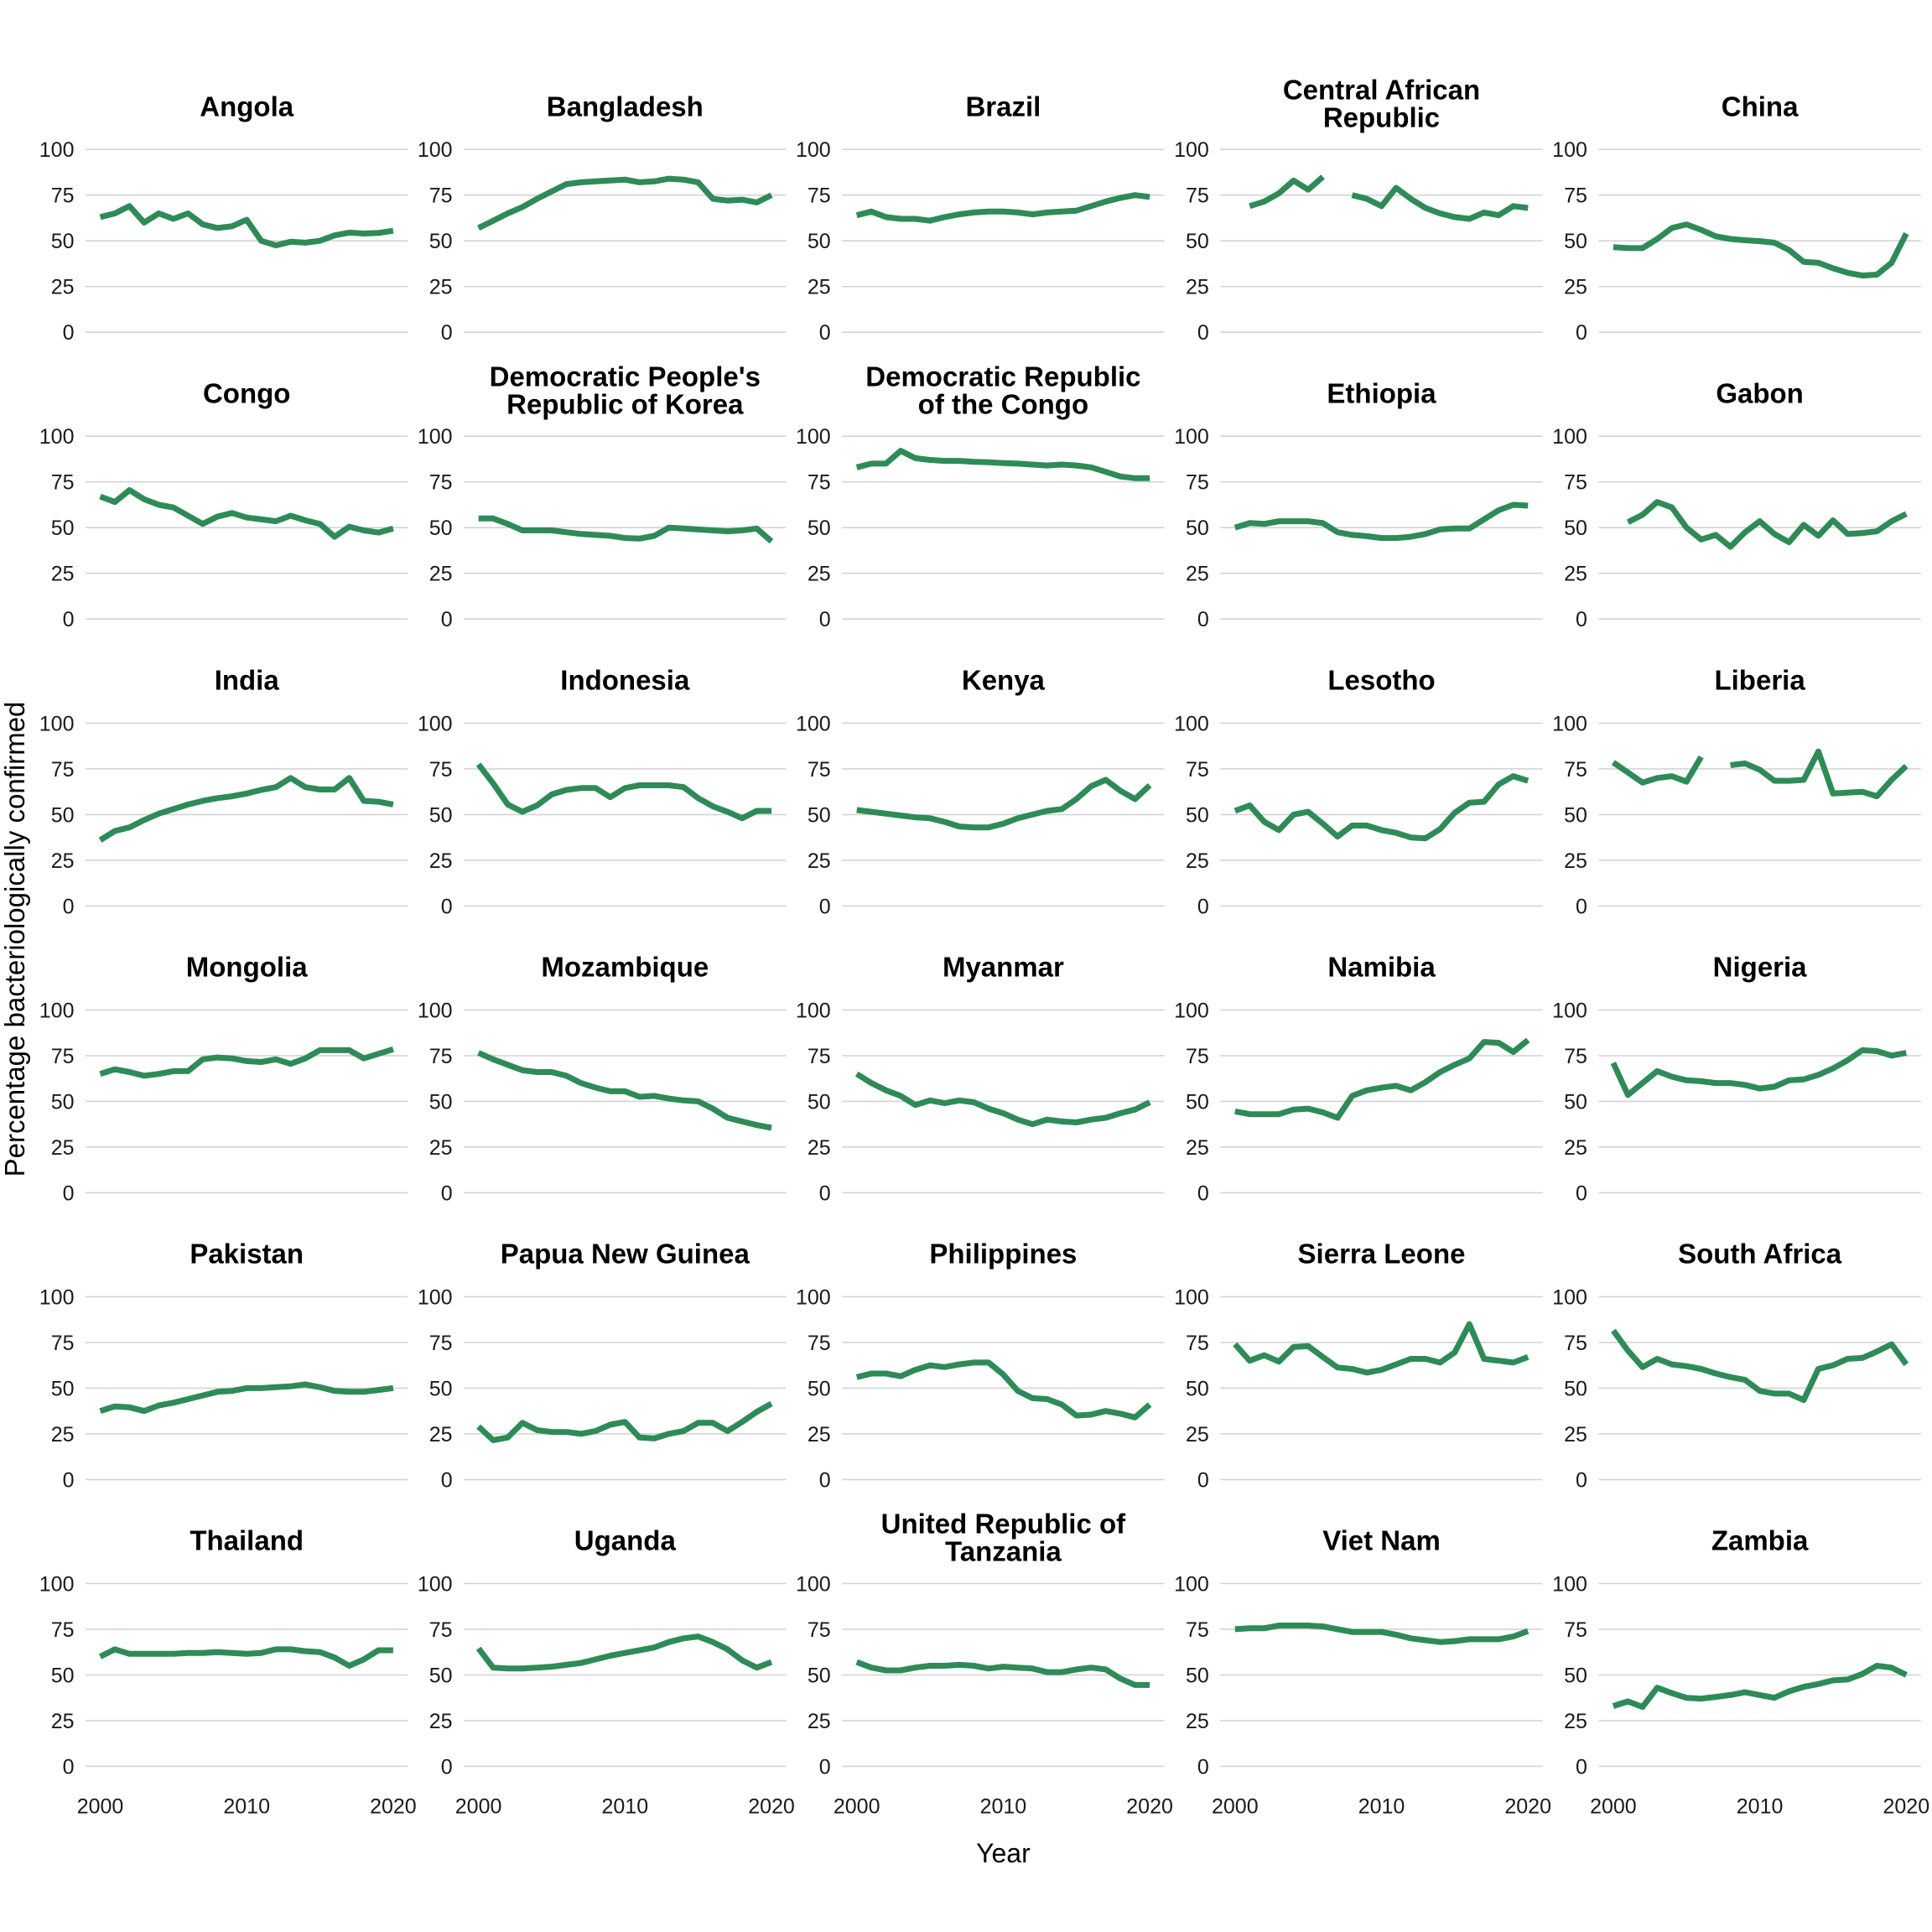 This screenshot has height=1932, width=1932. Describe the element at coordinates (625, 403) in the screenshot. I see `svg-text: Republic of Korea` at that location.